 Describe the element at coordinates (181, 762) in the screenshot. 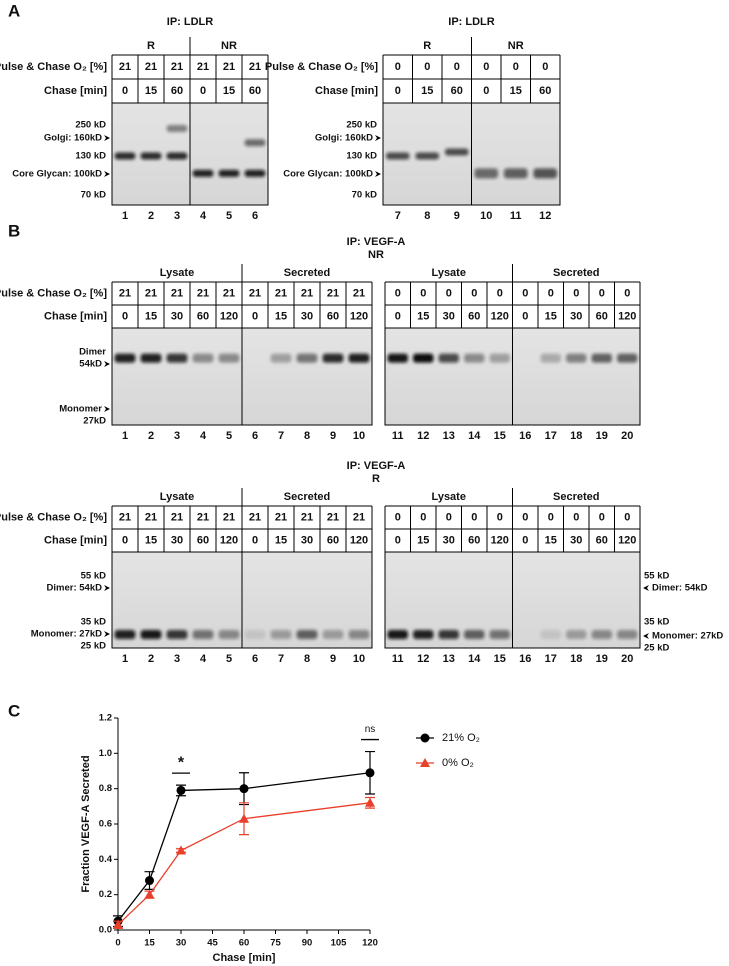

I see `annotation: *` at that location.